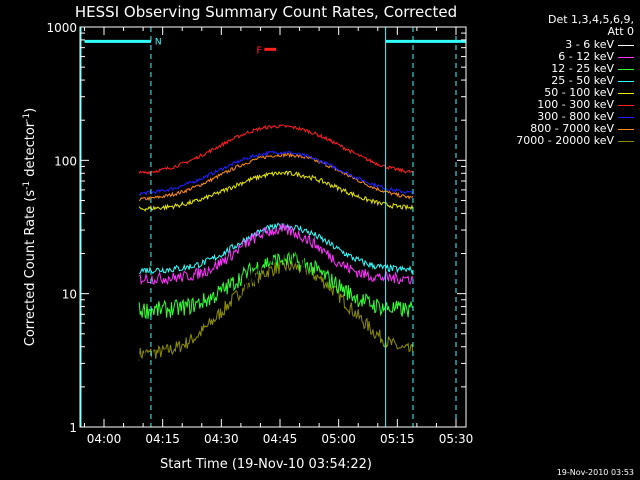 The image size is (640, 480). What do you see at coordinates (338, 439) in the screenshot?
I see `x-tick-label: 05:00` at bounding box center [338, 439].